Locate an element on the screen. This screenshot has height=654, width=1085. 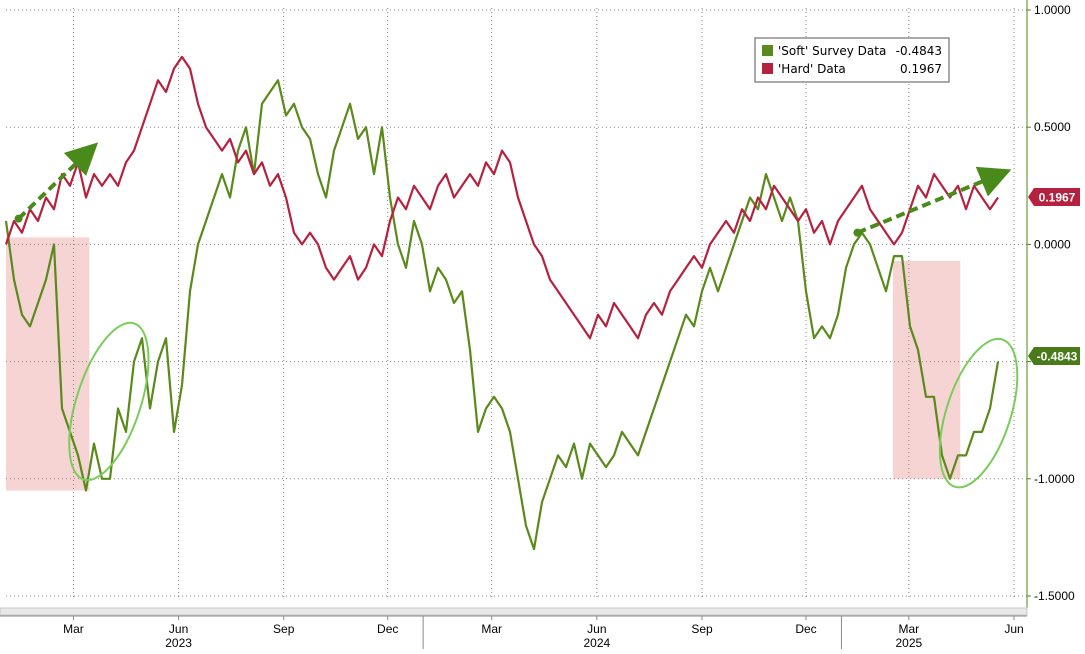
legend-swatch-hard is located at coordinates (767, 68).